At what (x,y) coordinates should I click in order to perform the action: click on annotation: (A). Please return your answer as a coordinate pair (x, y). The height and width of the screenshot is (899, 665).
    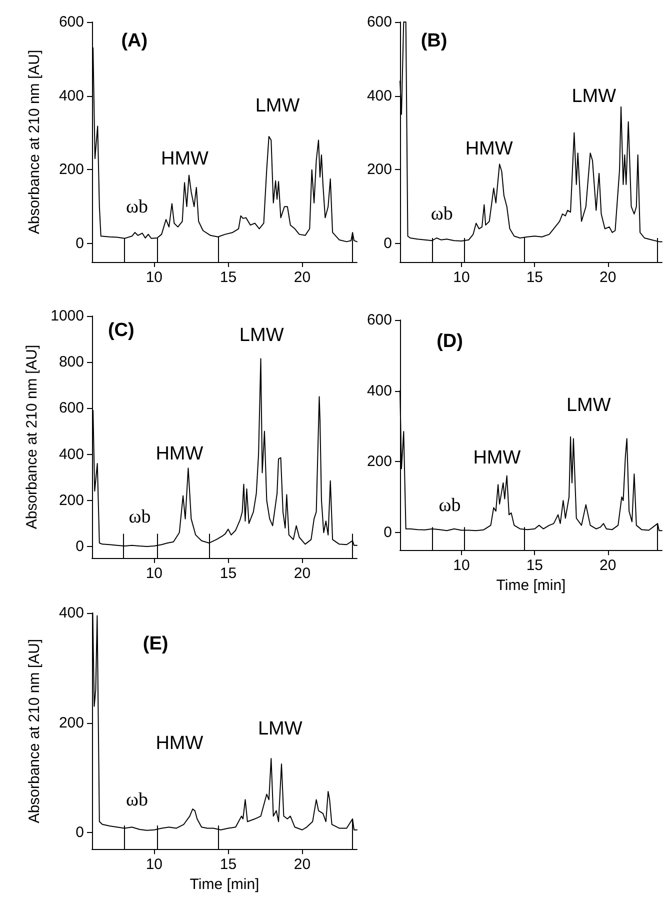
    Looking at the image, I should click on (134, 41).